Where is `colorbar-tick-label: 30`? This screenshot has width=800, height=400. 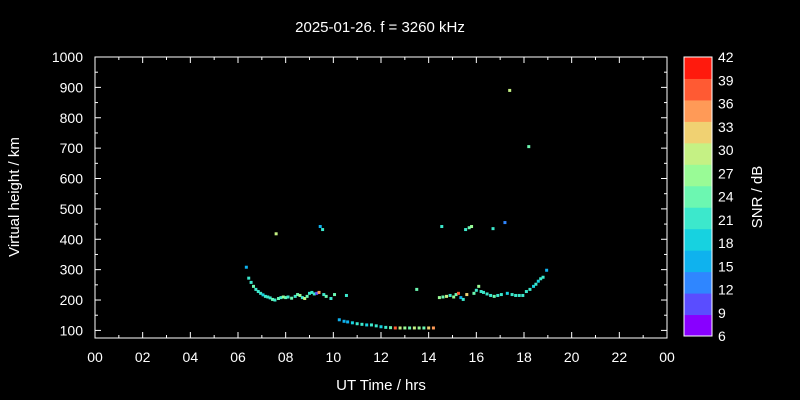
colorbar-tick-label: 30 is located at coordinates (726, 150).